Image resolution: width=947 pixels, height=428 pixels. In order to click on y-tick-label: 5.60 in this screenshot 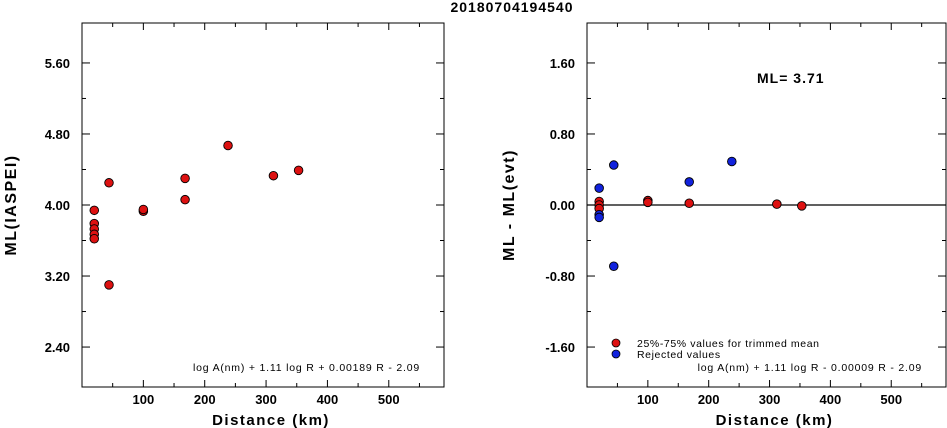, I will do `click(57, 63)`.